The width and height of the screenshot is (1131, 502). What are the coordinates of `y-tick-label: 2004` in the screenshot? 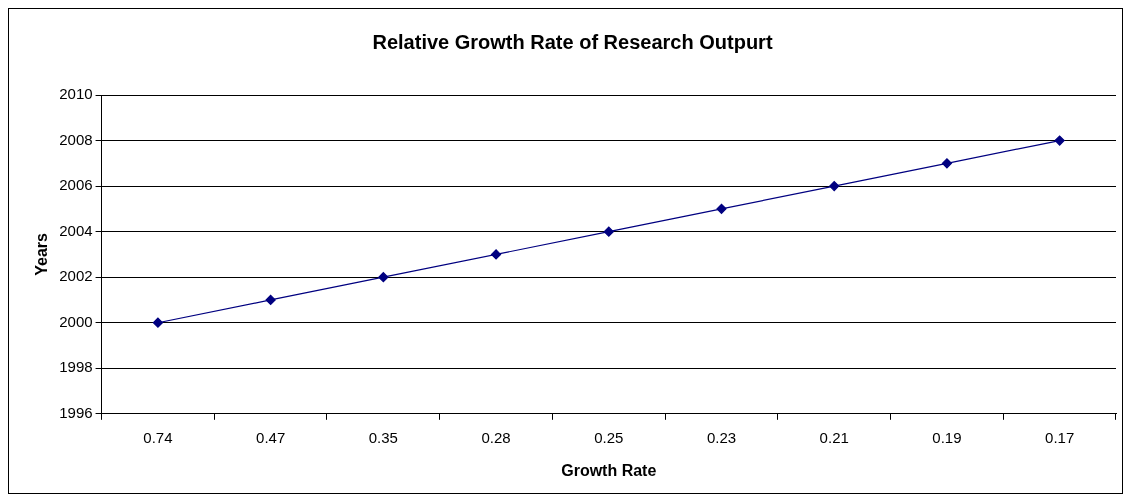 It's located at (76, 230).